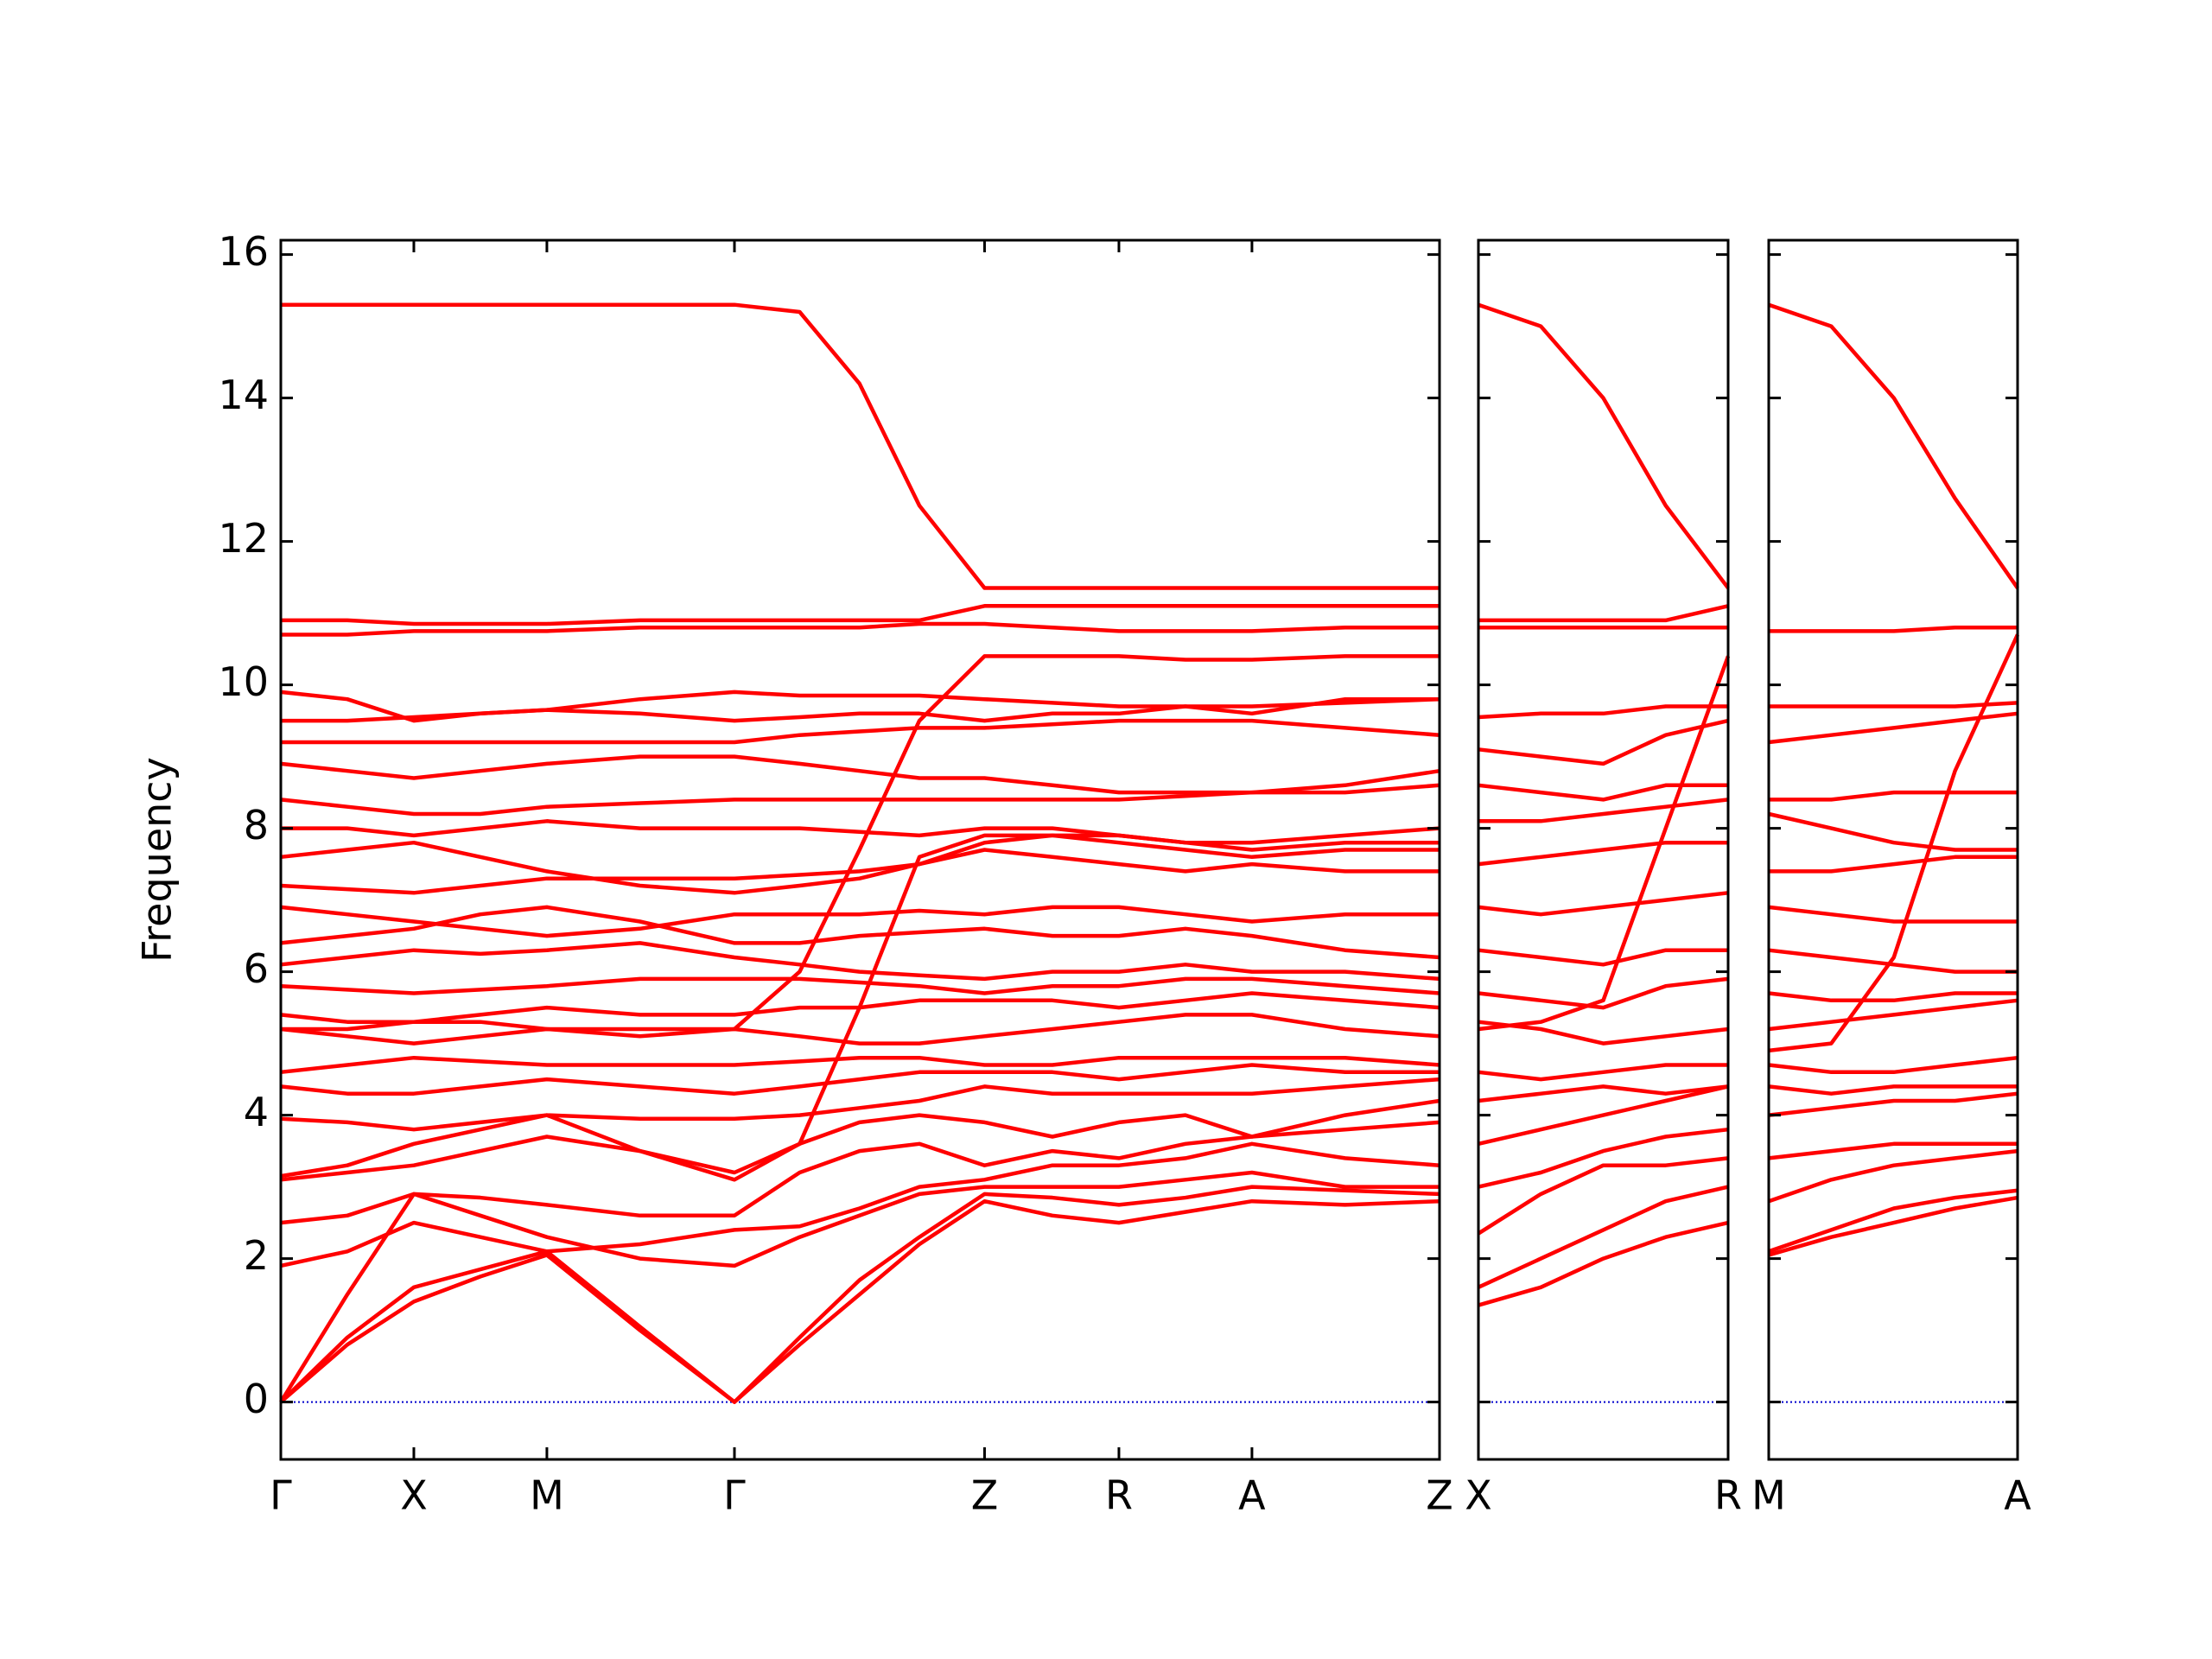 This screenshot has width=2212, height=1659. Describe the element at coordinates (256, 1112) in the screenshot. I see `y-tick-label: 4` at that location.